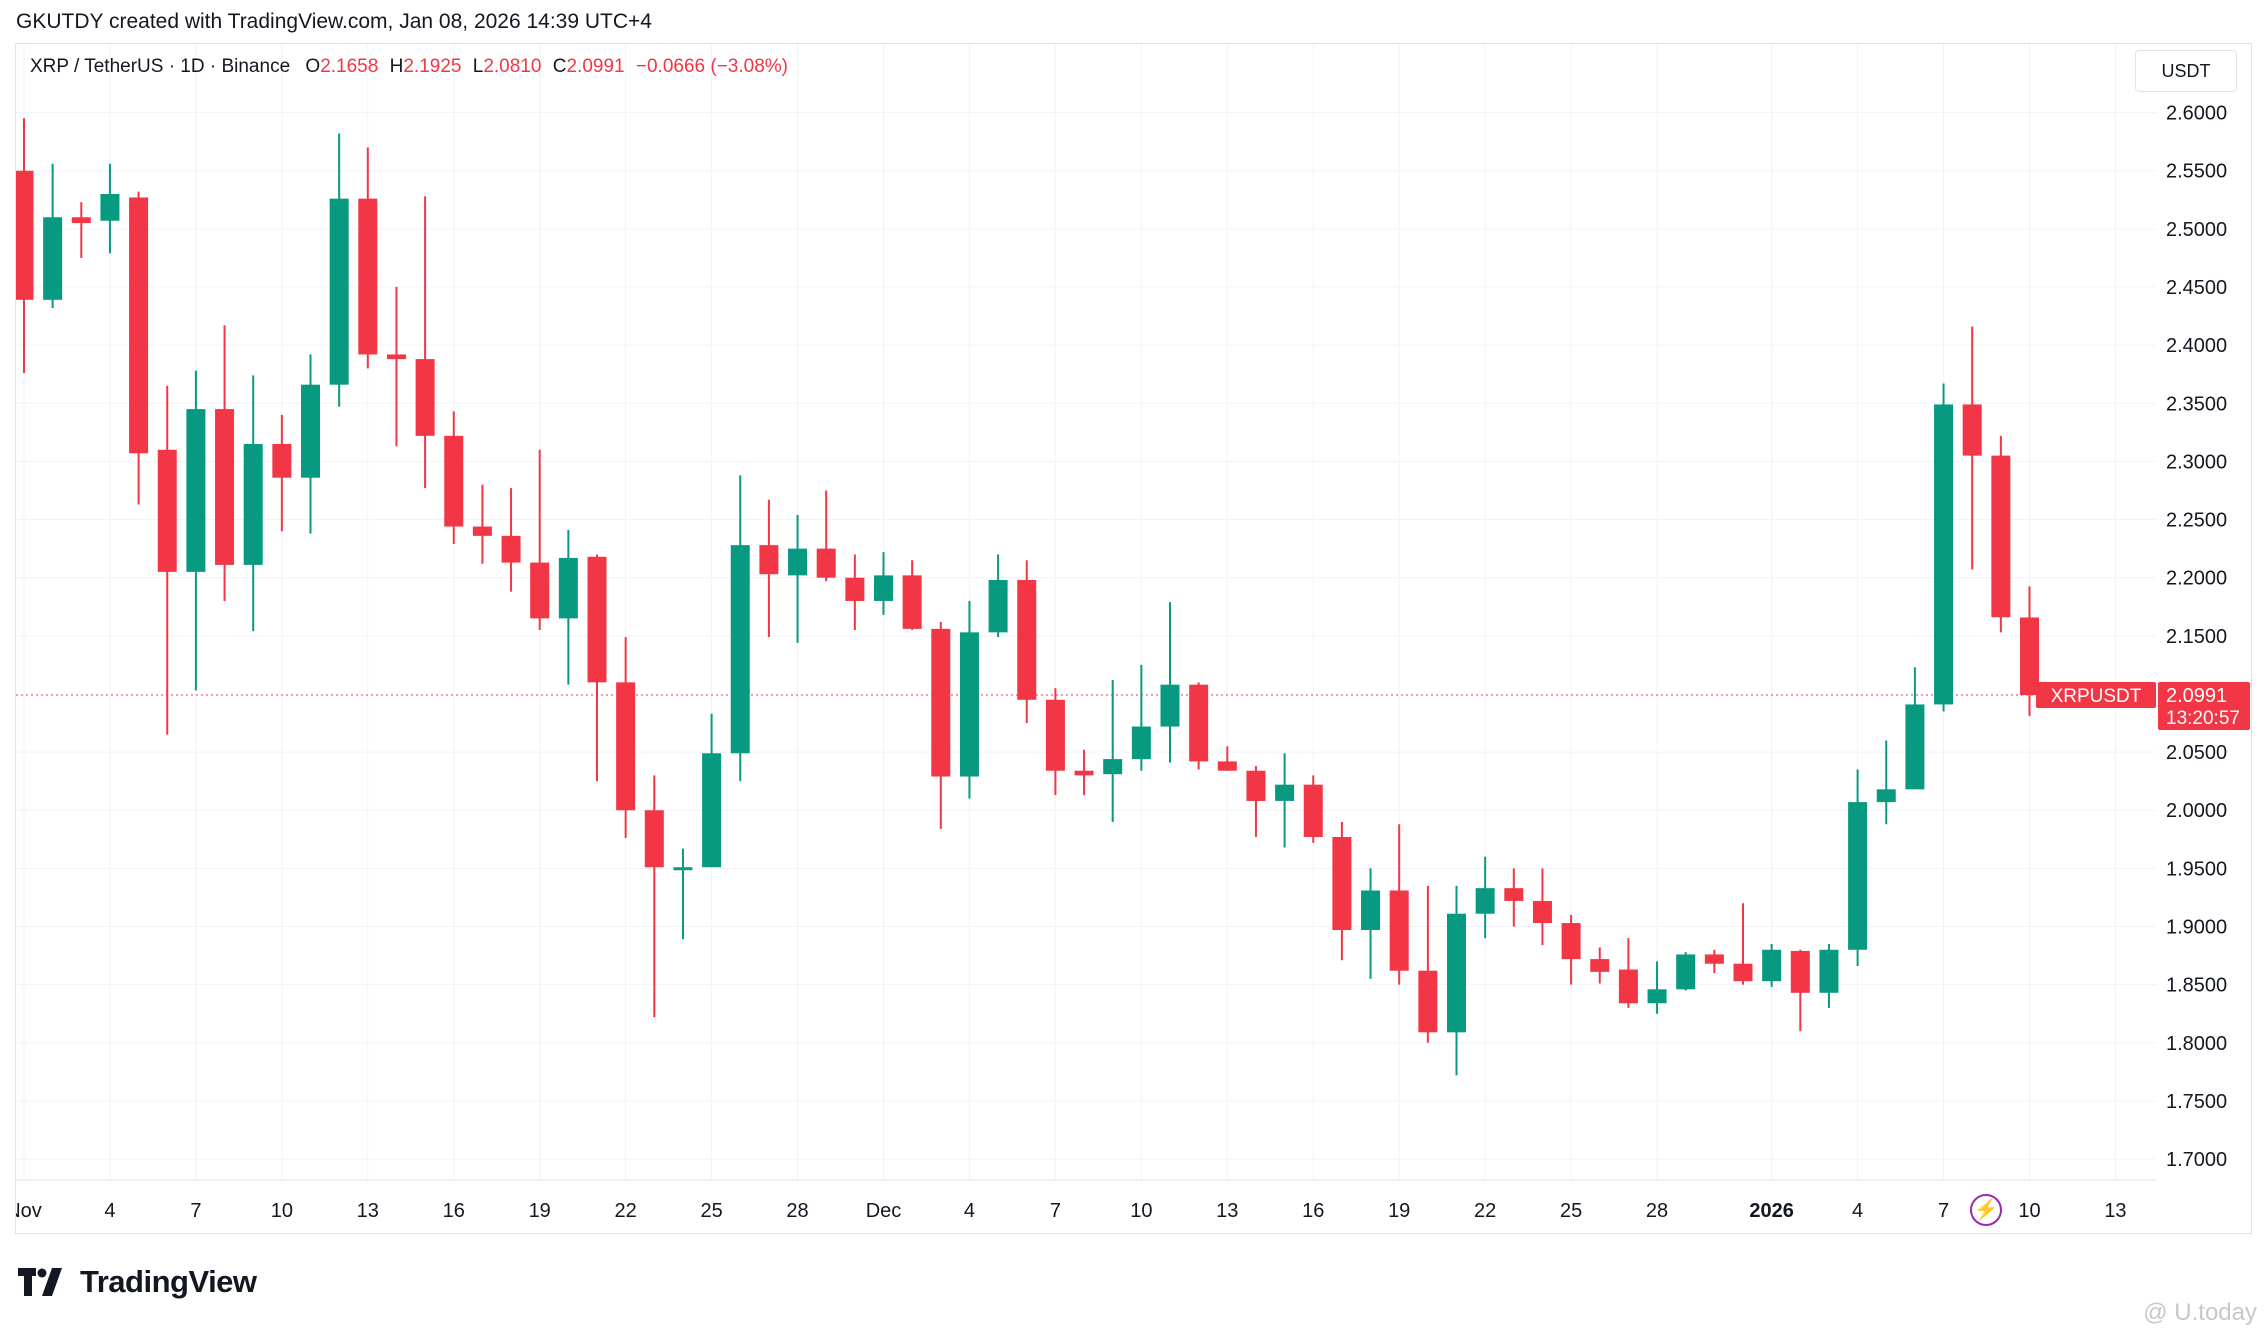 The image size is (2267, 1331). Describe the element at coordinates (313, 66) in the screenshot. I see `open-label: O` at that location.